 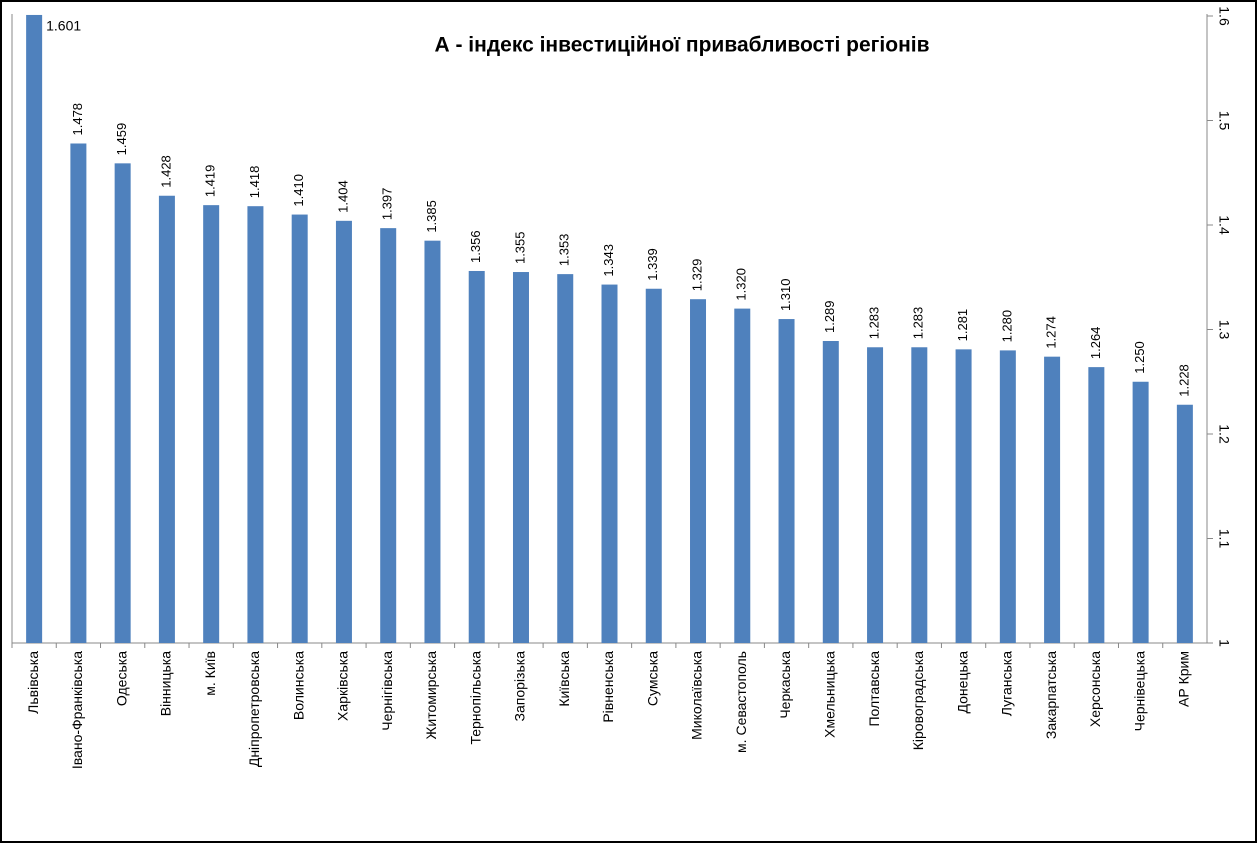 What do you see at coordinates (1224, 330) in the screenshot?
I see `y-tick-label: 1.3` at bounding box center [1224, 330].